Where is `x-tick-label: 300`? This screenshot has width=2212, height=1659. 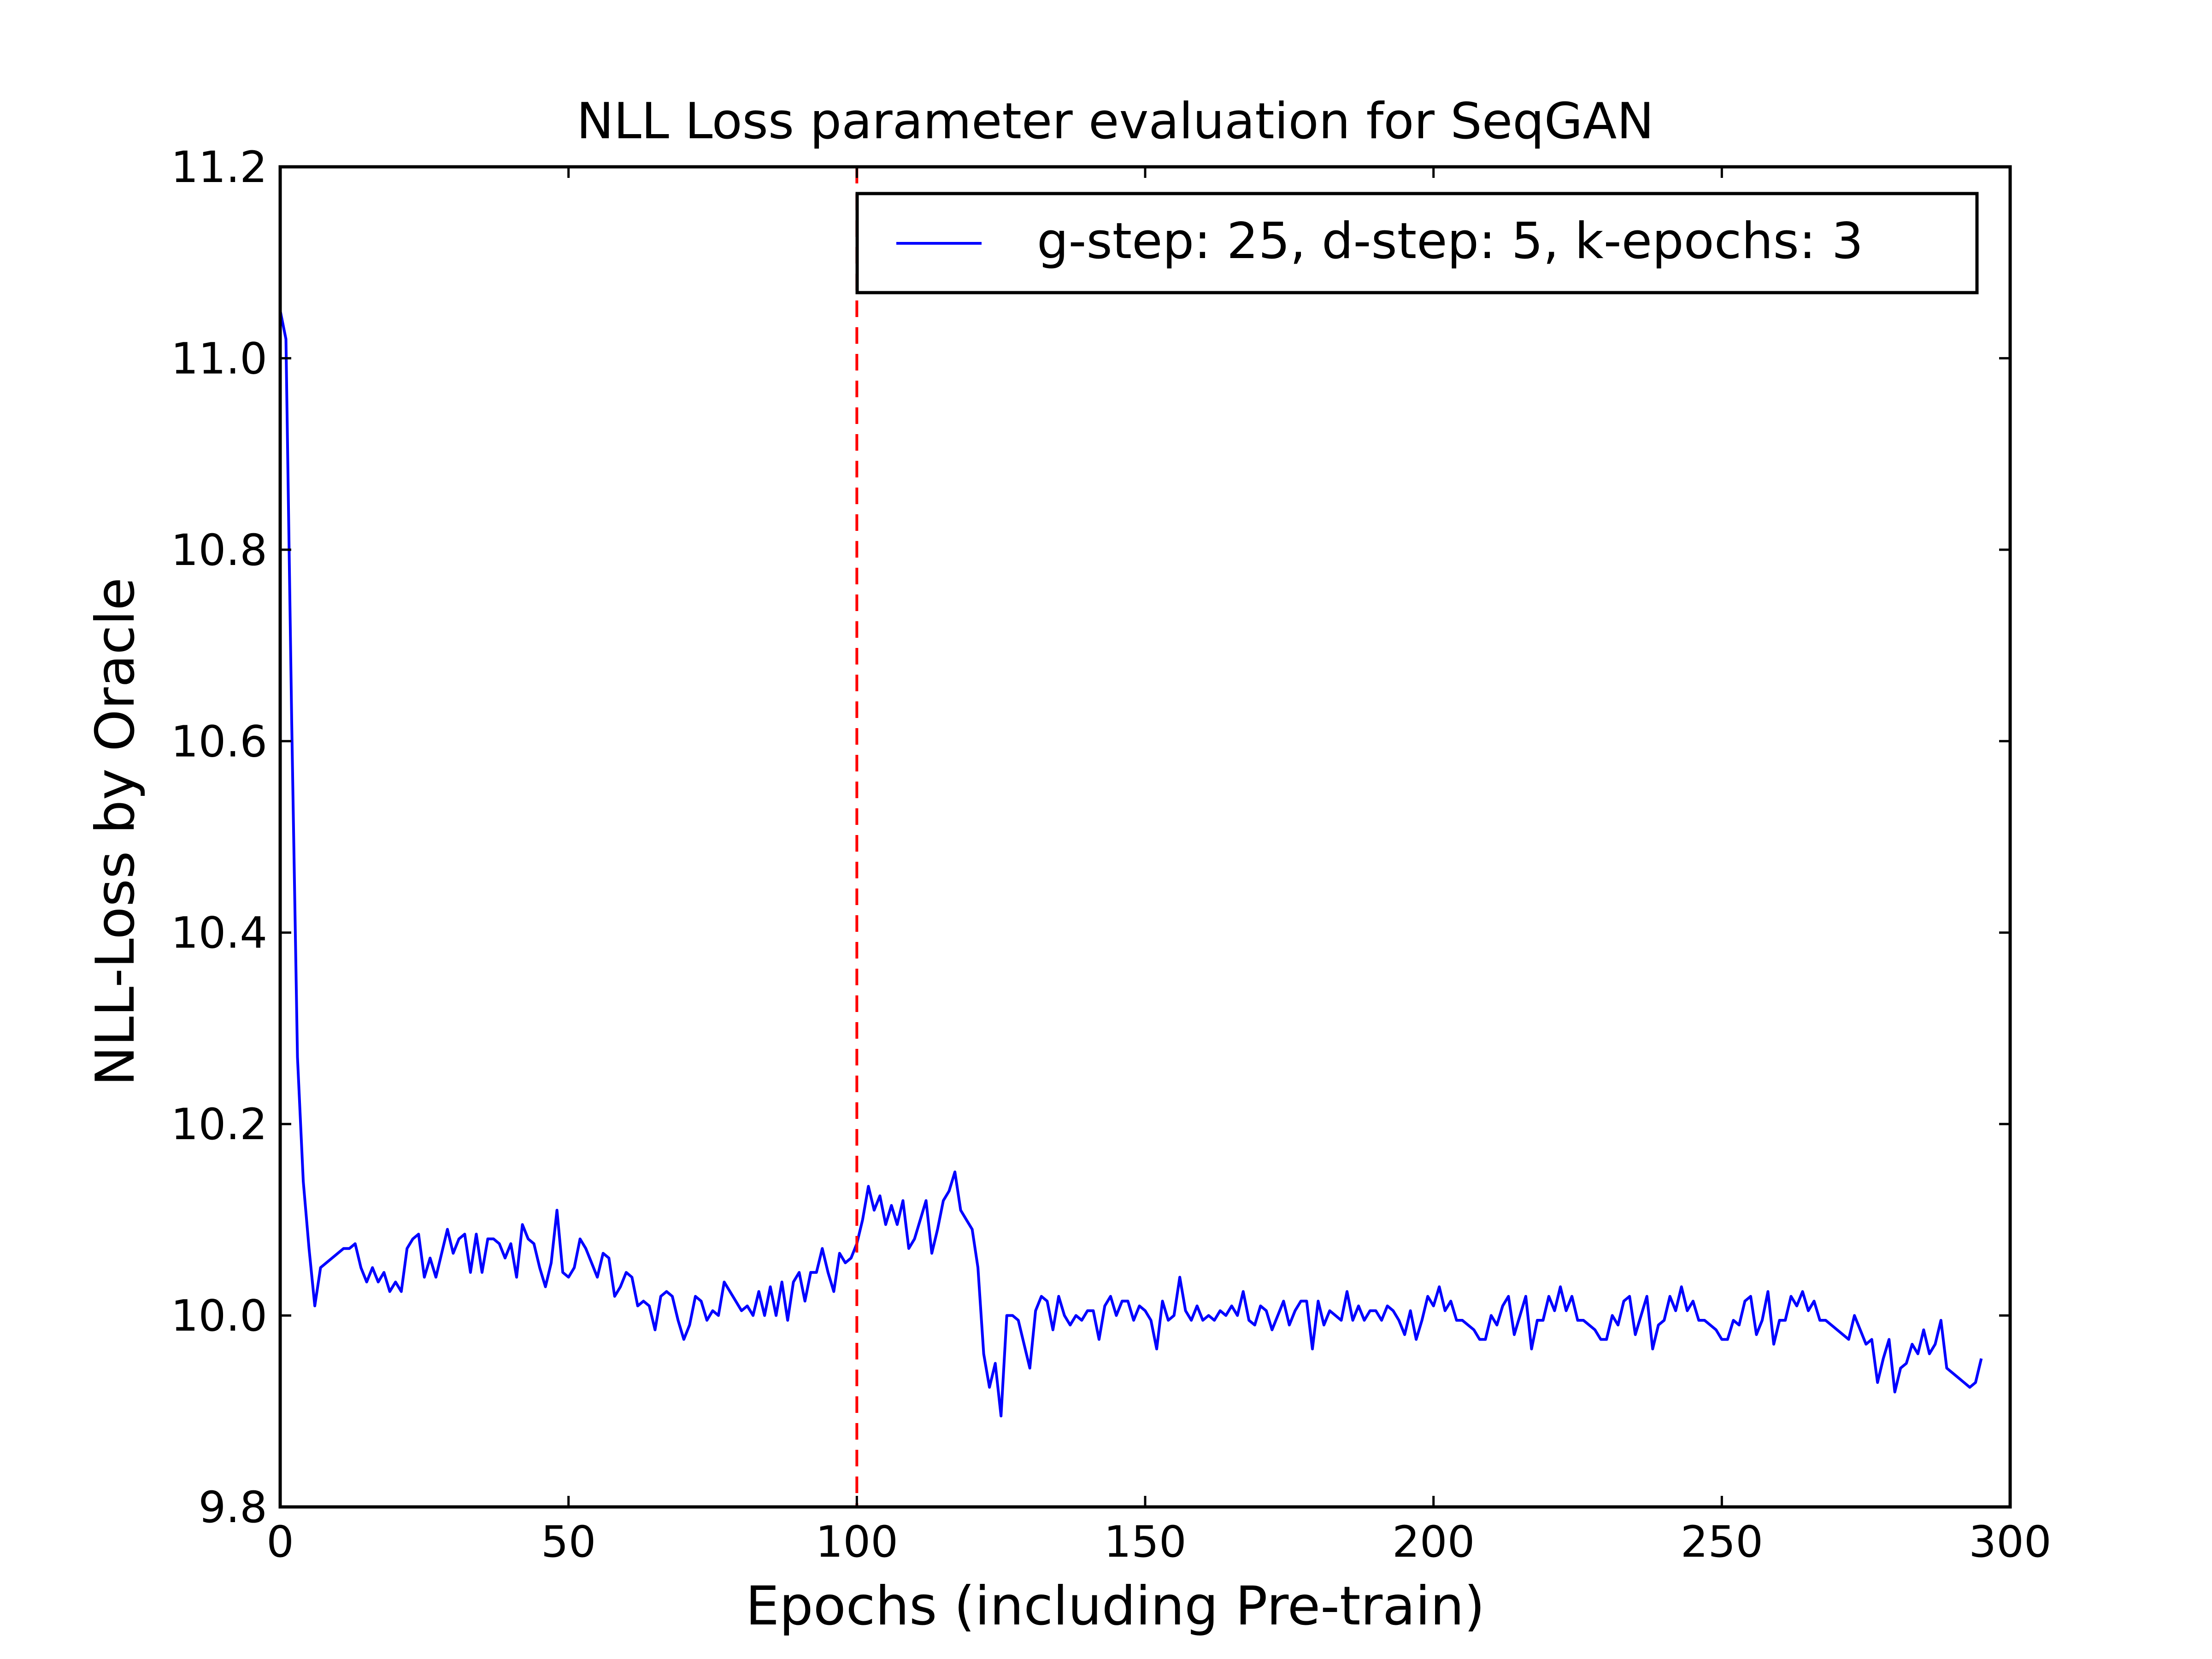 x-tick-label: 300 is located at coordinates (2010, 1542).